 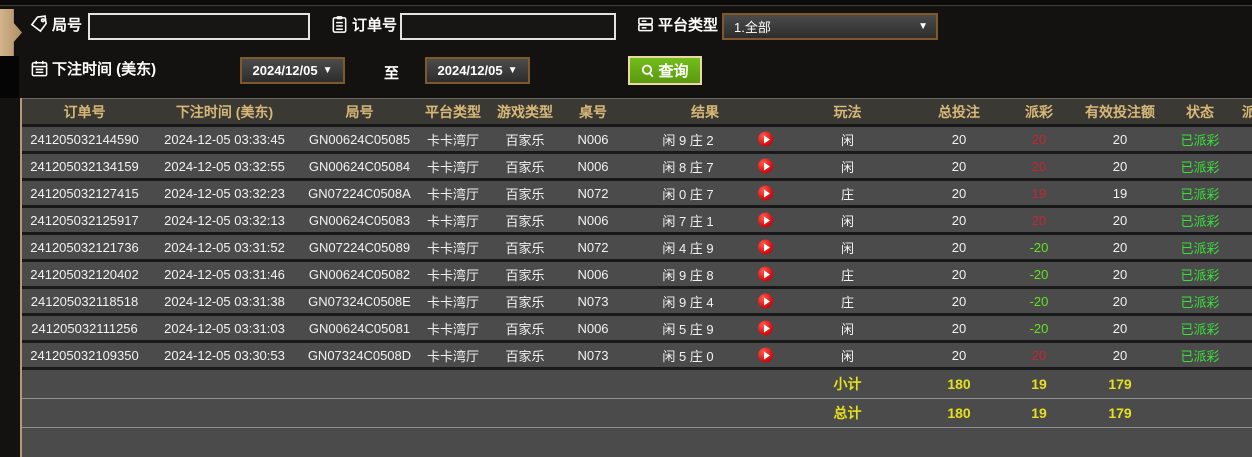 I want to click on result-text: 闲 5 庄 9, so click(x=688, y=329).